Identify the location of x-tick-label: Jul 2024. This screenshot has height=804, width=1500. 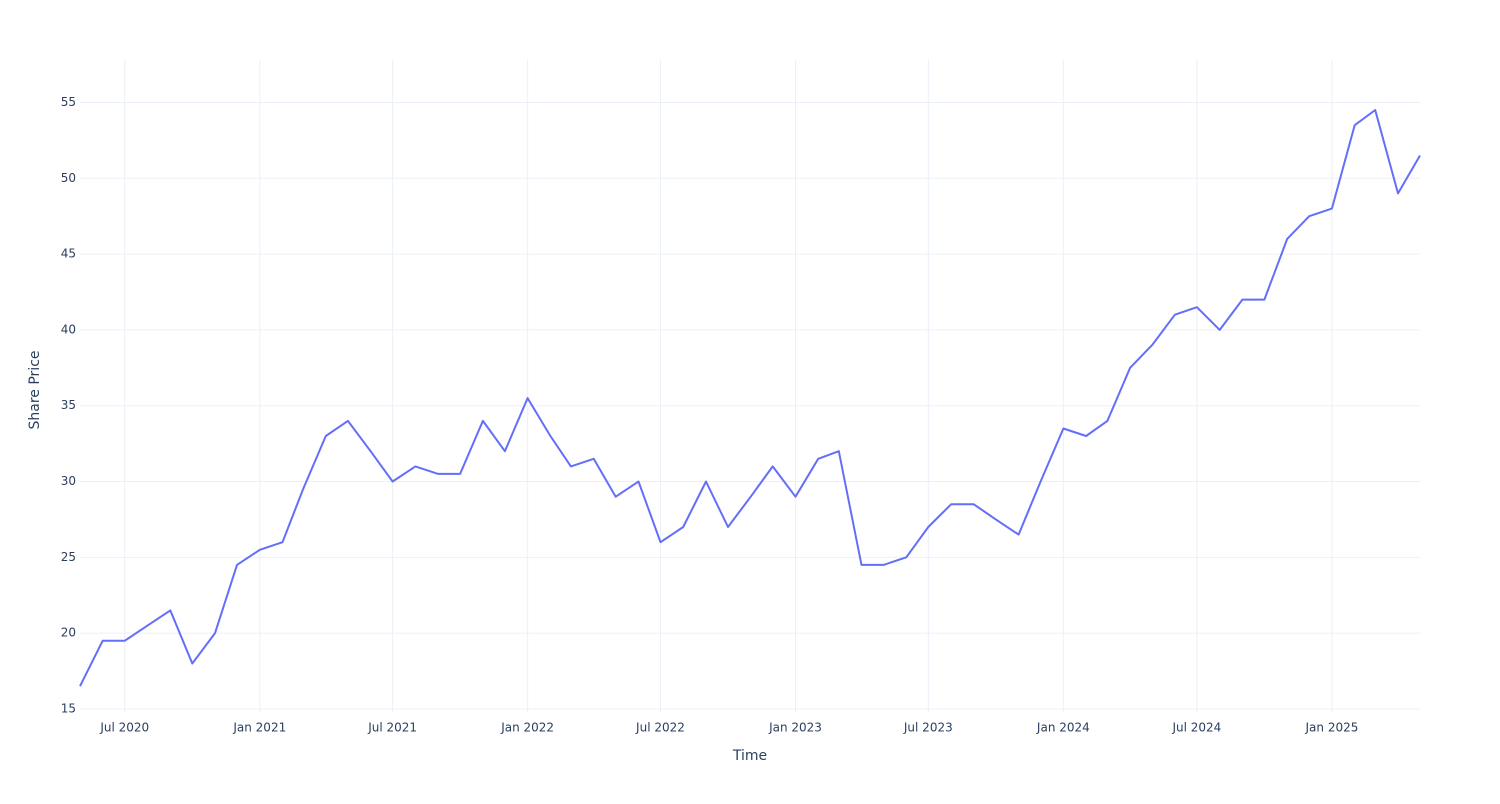
(1196, 728).